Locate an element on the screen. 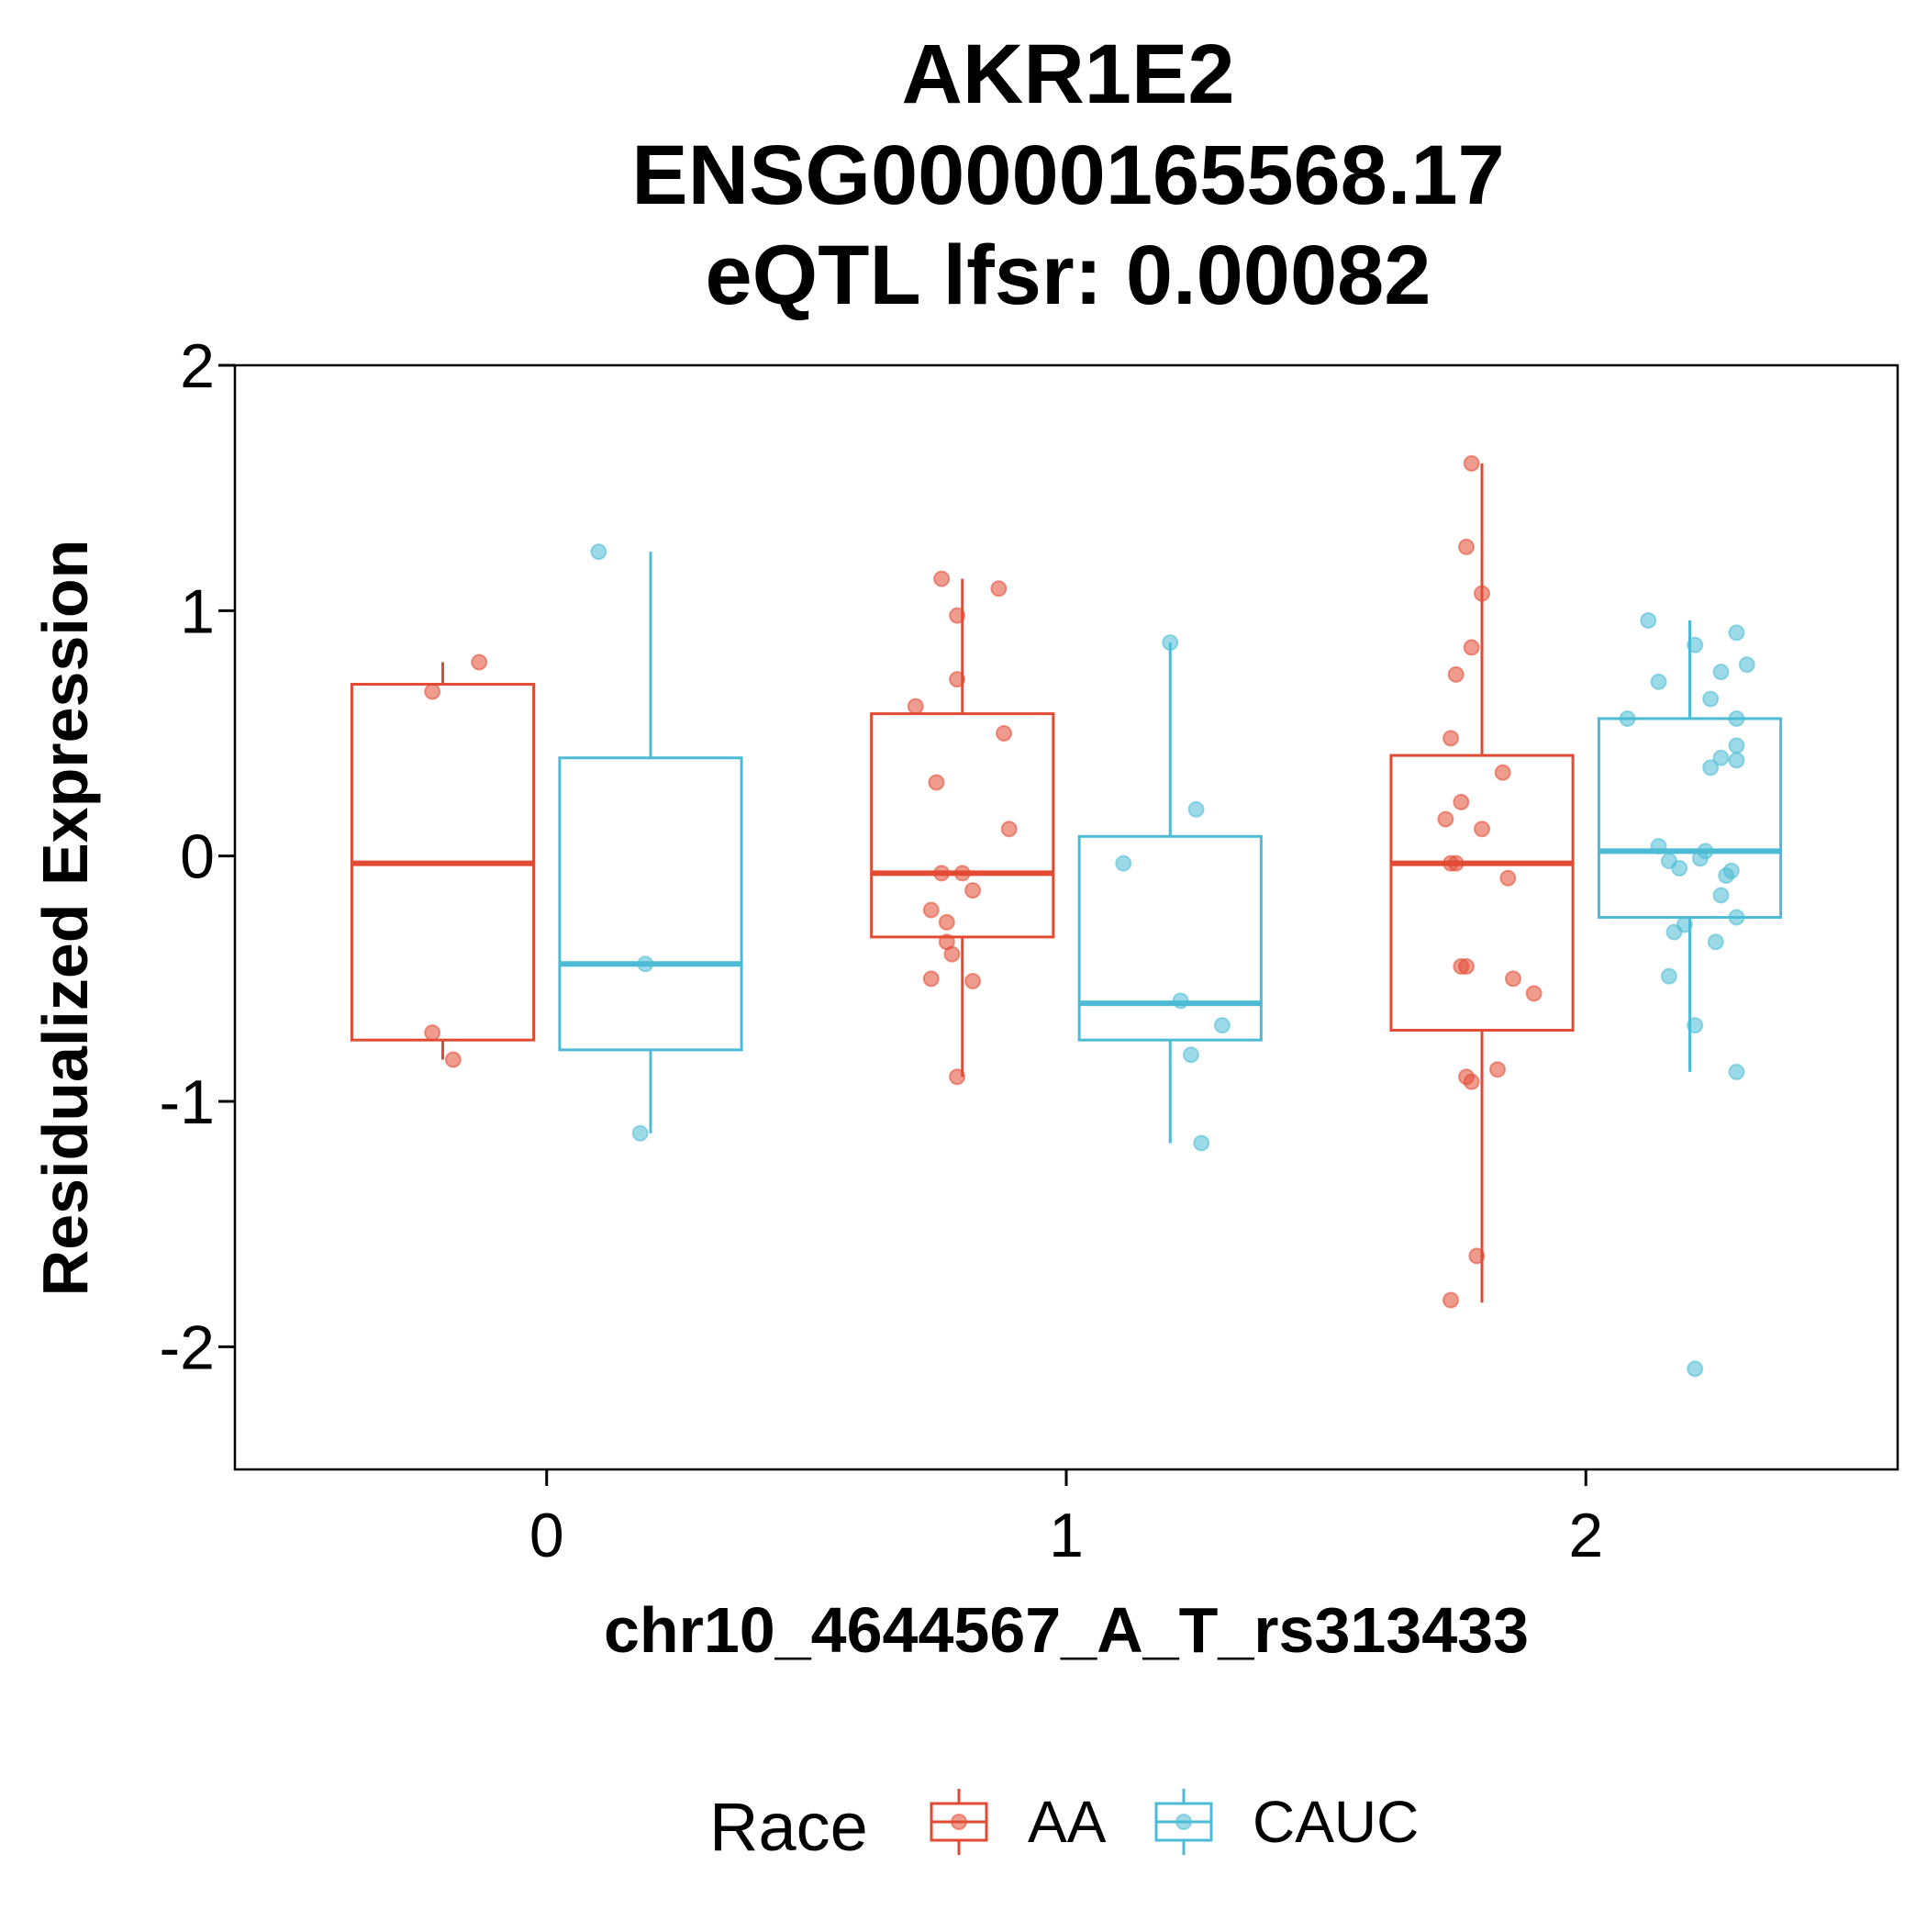  legend-key-aa is located at coordinates (959, 1822).